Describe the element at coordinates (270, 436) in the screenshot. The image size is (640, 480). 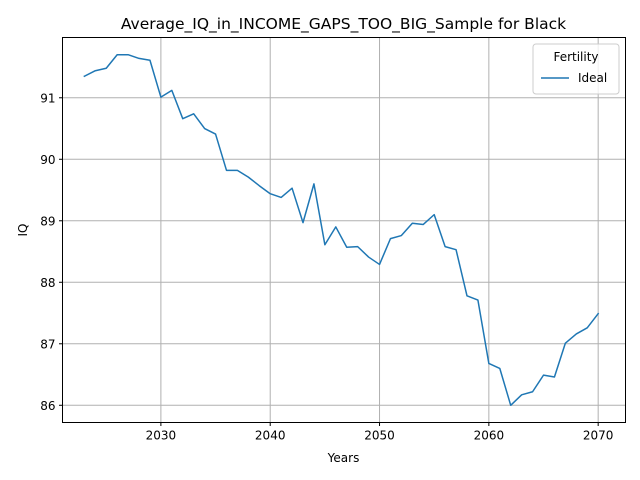
I see `x-tick-label: 2040` at that location.